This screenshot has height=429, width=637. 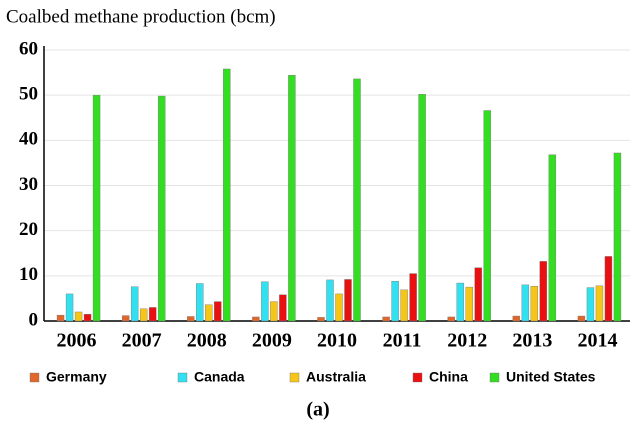 What do you see at coordinates (597, 341) in the screenshot?
I see `x-tick-label: 2014` at bounding box center [597, 341].